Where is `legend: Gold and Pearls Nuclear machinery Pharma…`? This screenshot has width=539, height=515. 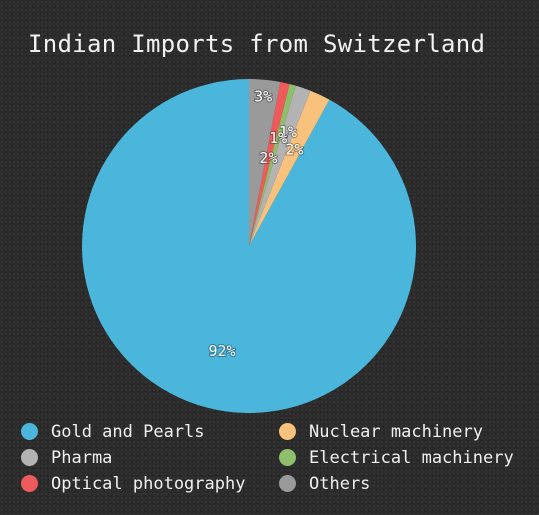 legend: Gold and Pearls Nuclear machinery Pharma… is located at coordinates (278, 457).